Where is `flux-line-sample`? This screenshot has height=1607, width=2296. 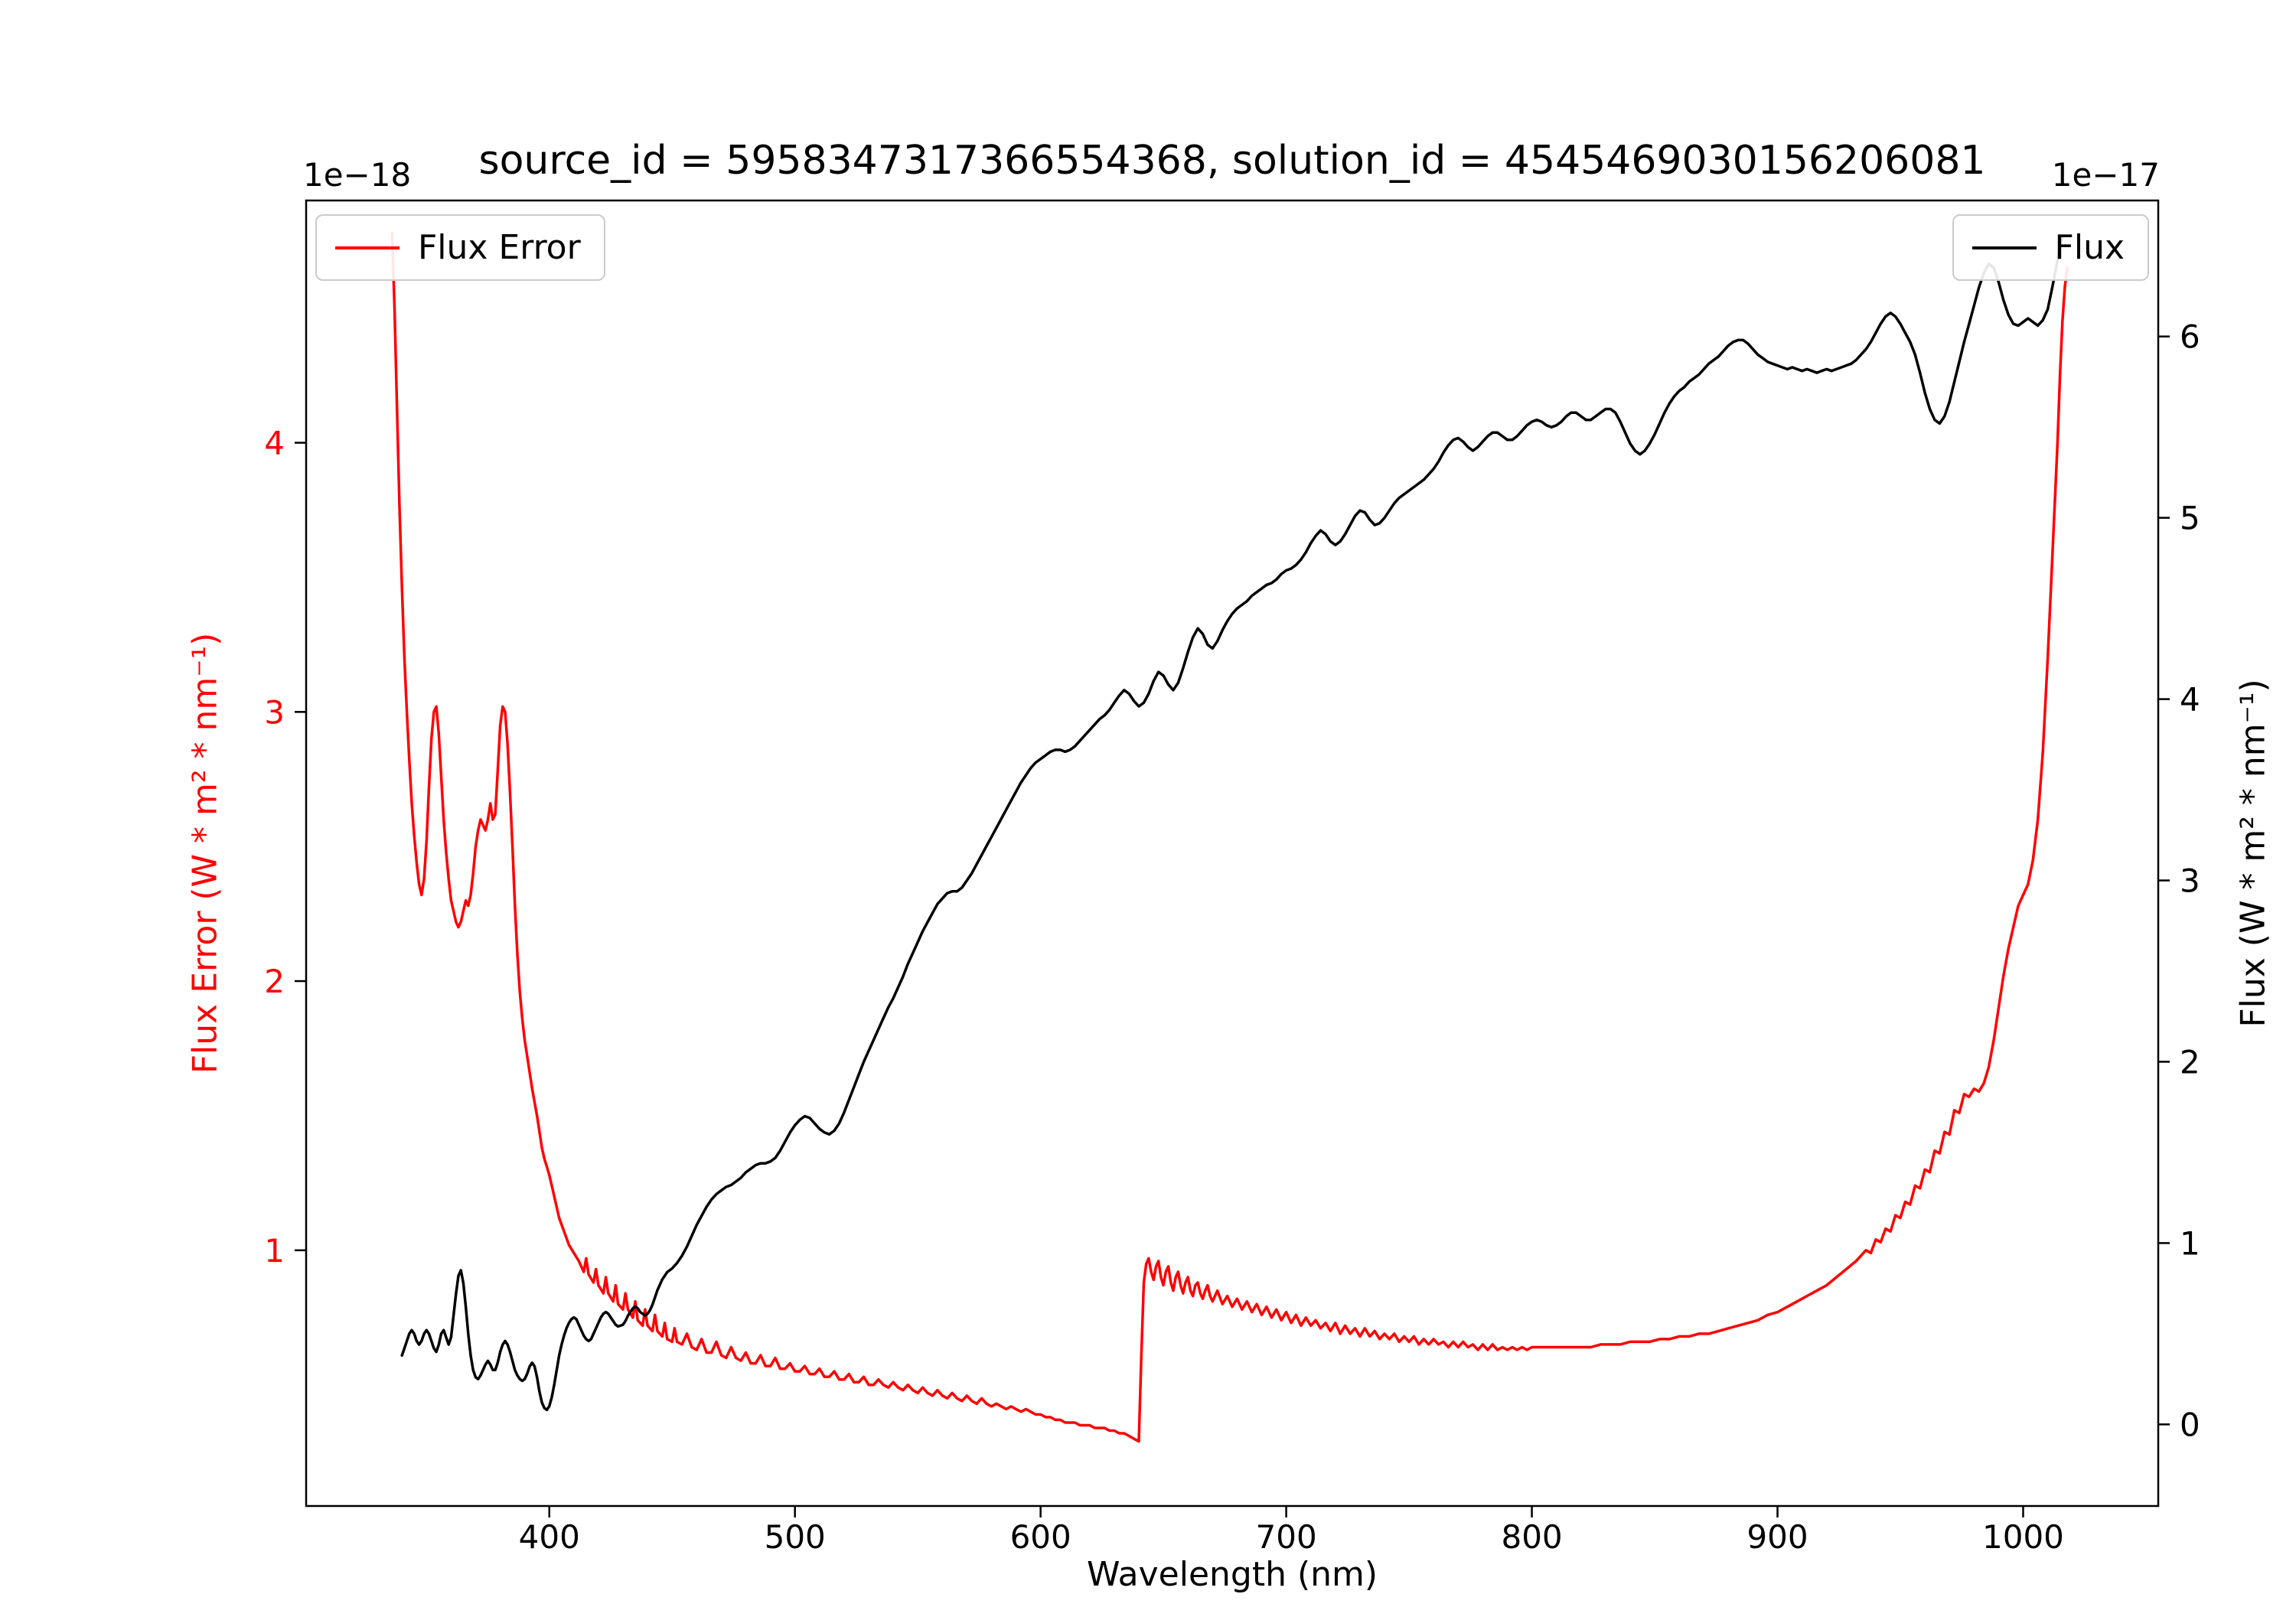 flux-line-sample is located at coordinates (2004, 248).